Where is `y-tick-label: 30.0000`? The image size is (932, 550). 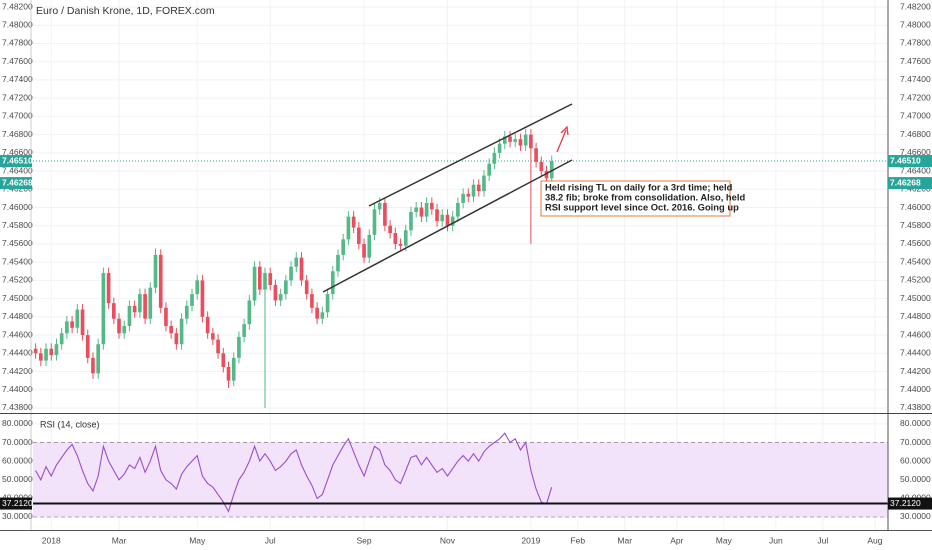
y-tick-label: 30.0000 is located at coordinates (17, 516).